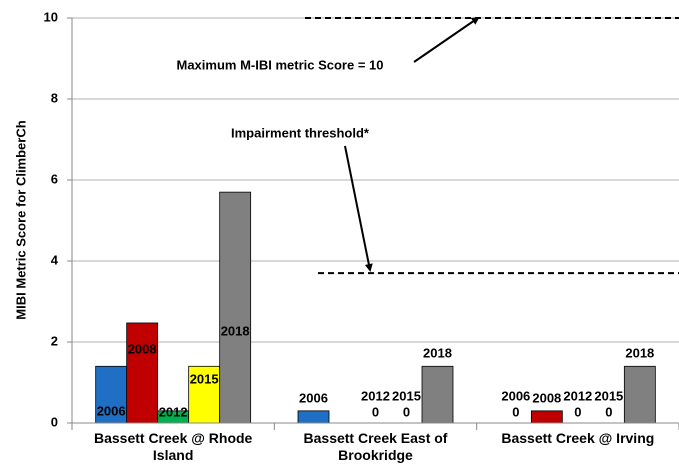 The image size is (679, 474). What do you see at coordinates (20, 219) in the screenshot?
I see `y-axis-label: MIBI Metric Score for ClimberCh` at bounding box center [20, 219].